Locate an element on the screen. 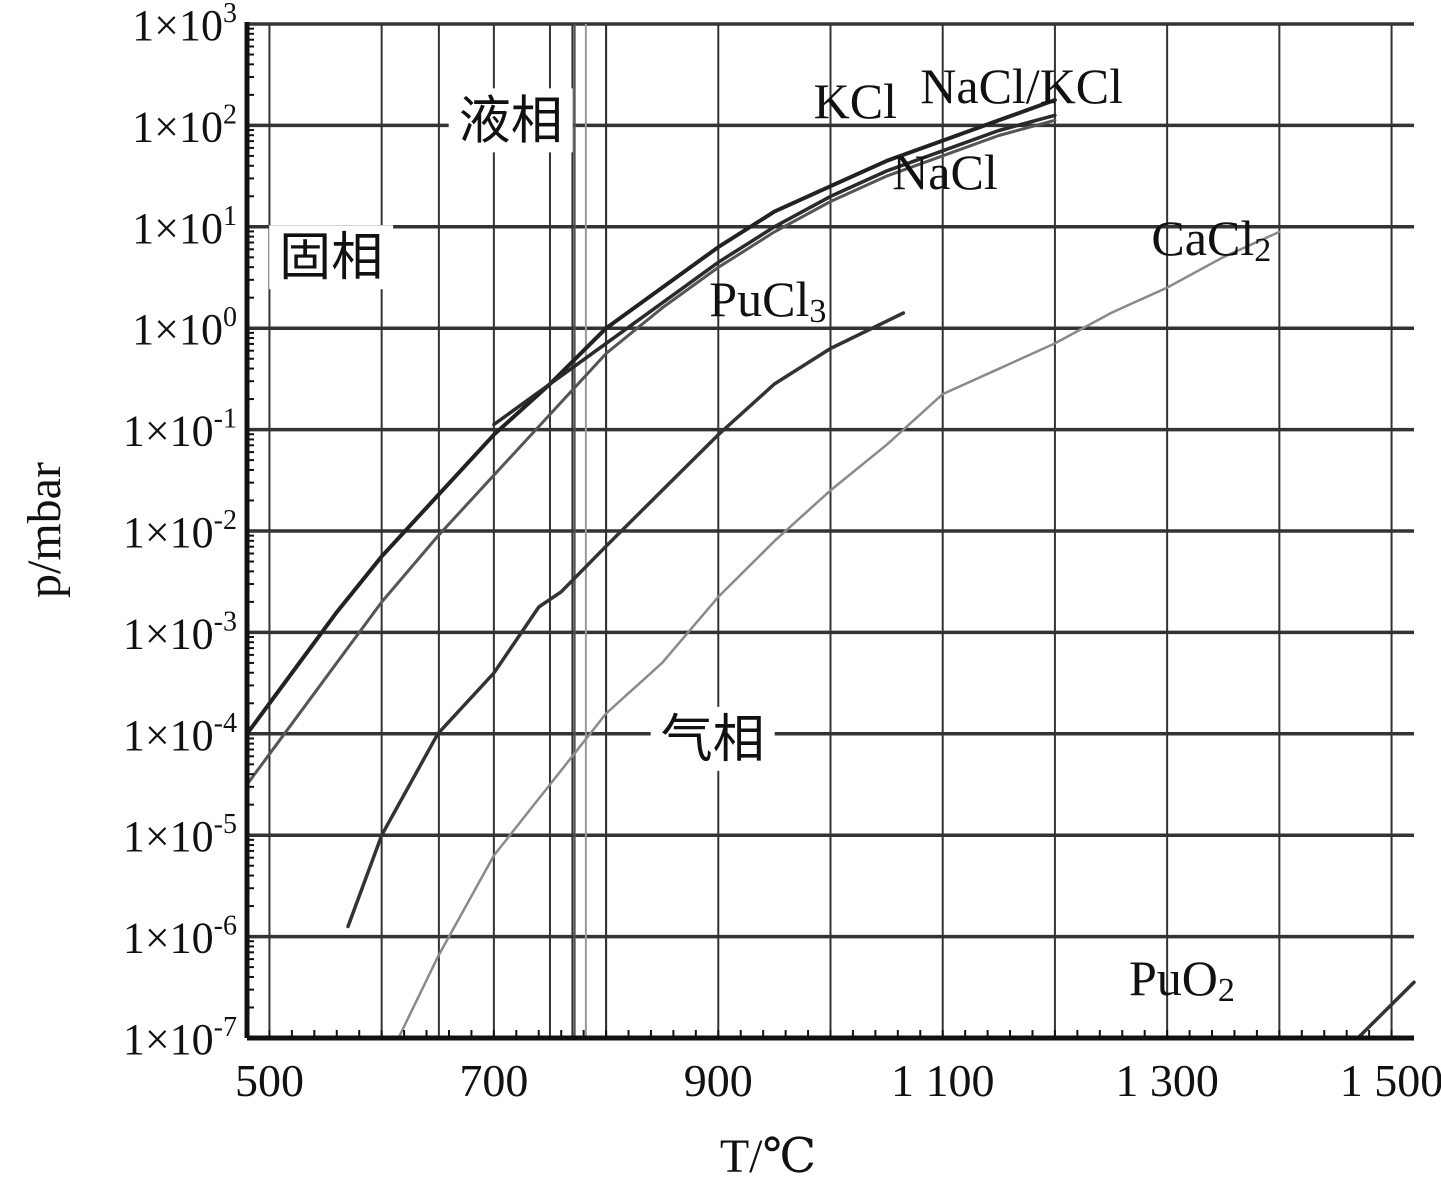 This screenshot has height=1181, width=1441. y-tick-label: 1×10⁻⁵ is located at coordinates (180, 835).